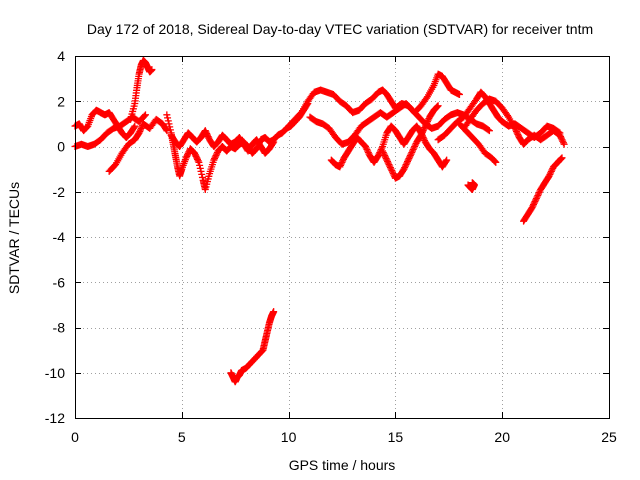  Describe the element at coordinates (410, 142) in the screenshot. I see `series-track-k` at that location.